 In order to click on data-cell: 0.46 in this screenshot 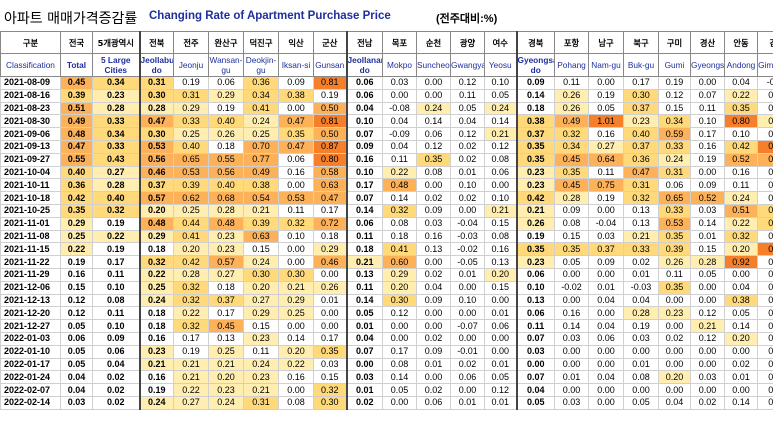, I will do `click(330, 262)`.